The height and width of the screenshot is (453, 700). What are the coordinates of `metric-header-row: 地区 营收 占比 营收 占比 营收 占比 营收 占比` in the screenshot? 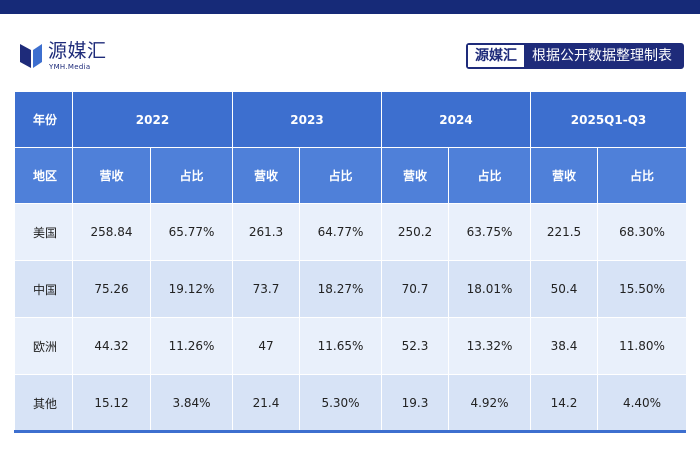 It's located at (351, 175).